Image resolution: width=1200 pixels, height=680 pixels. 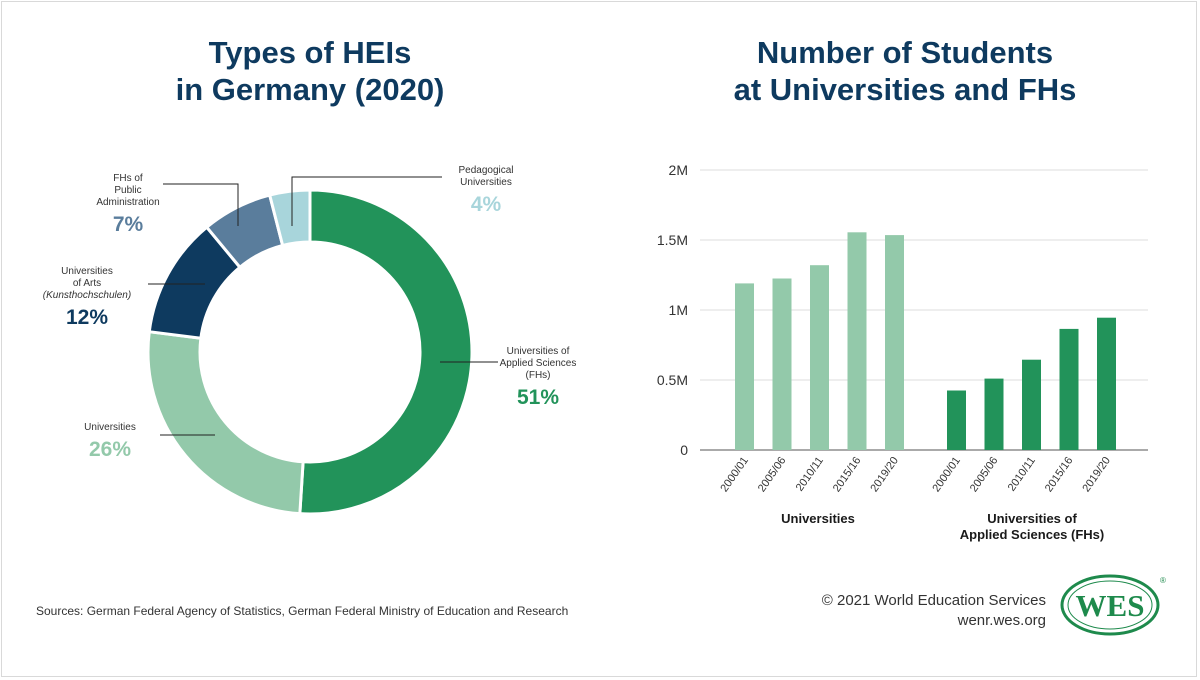 I want to click on y-tick-label: 1.5M, so click(x=672, y=240).